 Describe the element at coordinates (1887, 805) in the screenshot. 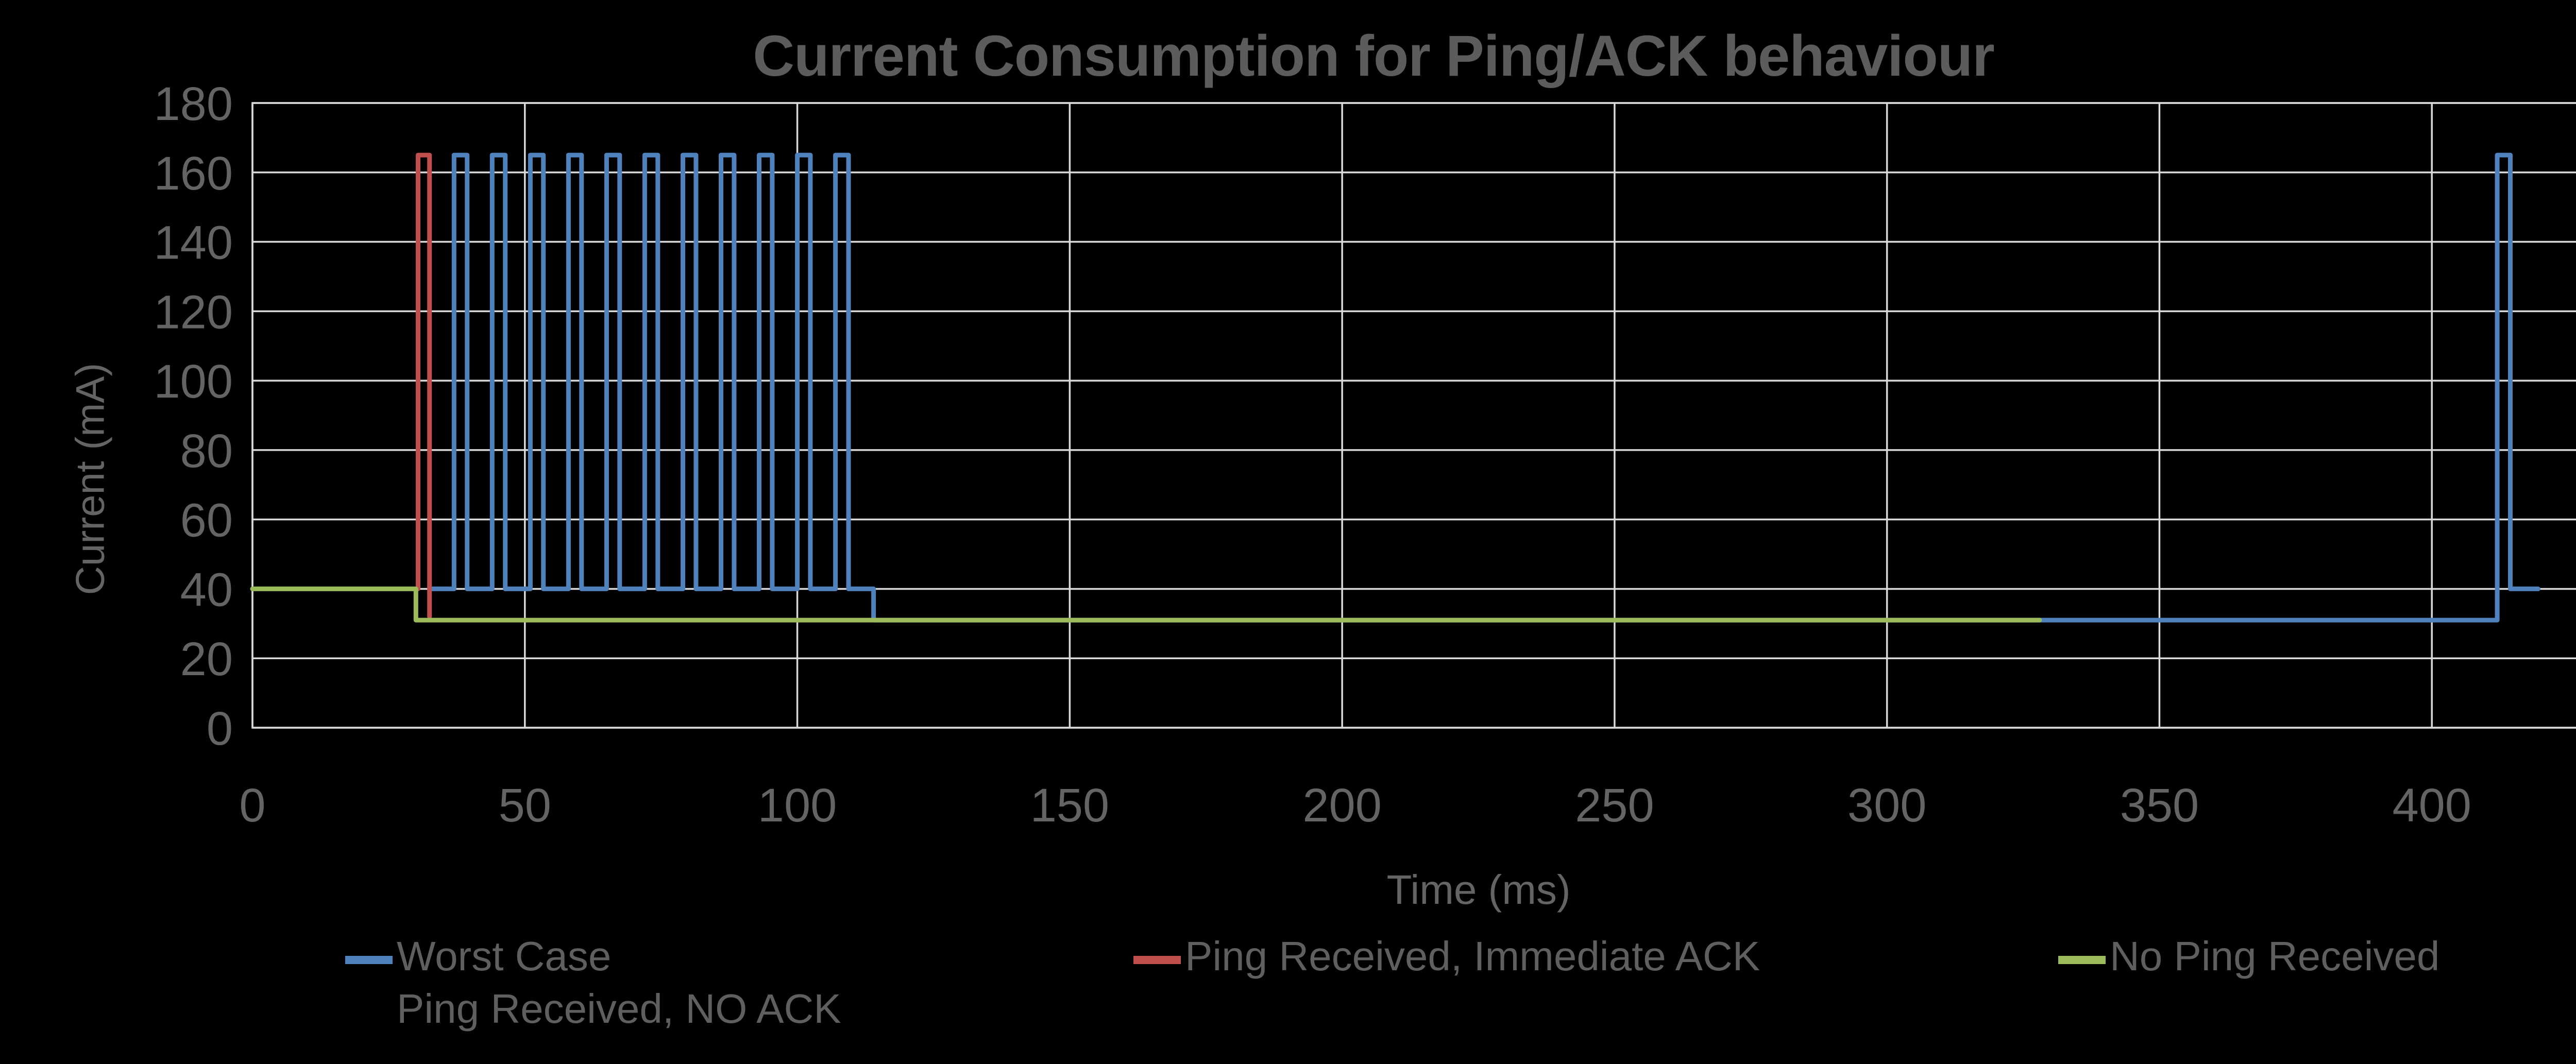

I see `x-tick-label-300: 300` at that location.